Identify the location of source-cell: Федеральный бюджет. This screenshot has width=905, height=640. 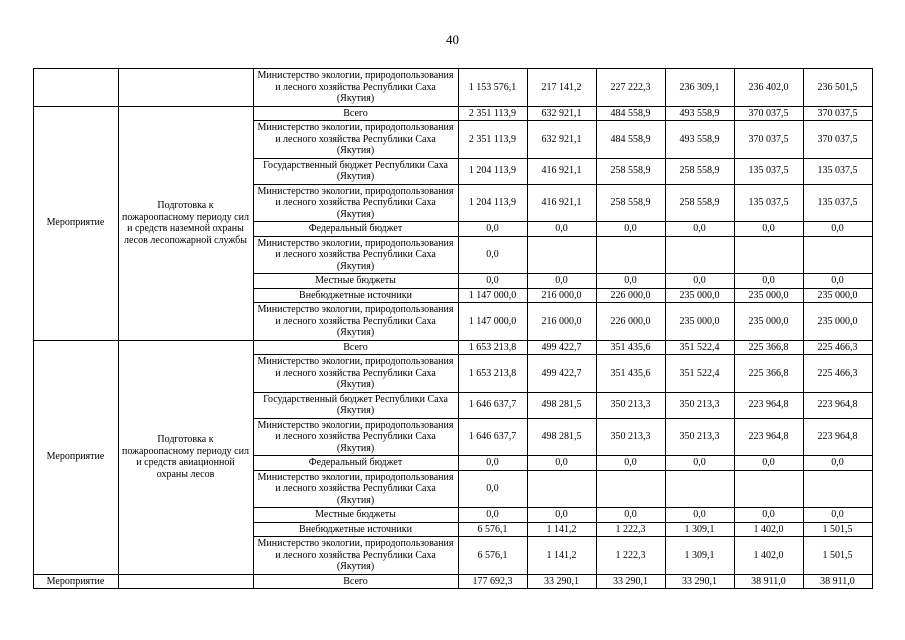
(355, 229).